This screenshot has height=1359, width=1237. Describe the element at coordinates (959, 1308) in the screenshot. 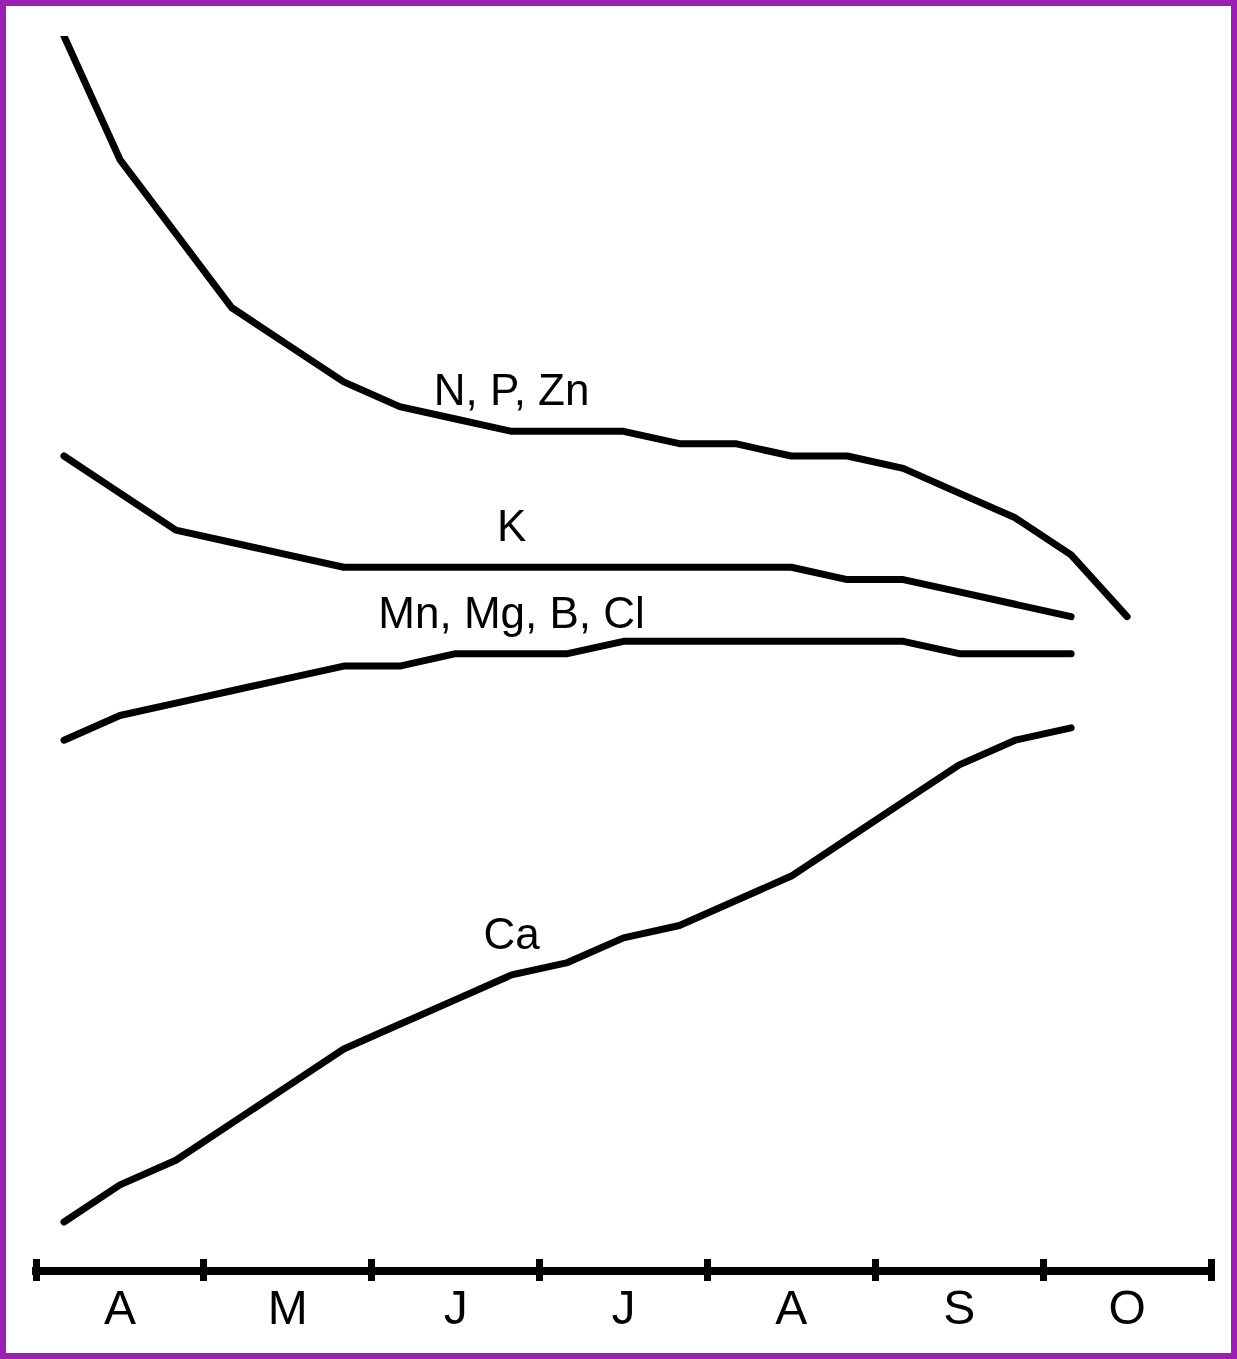

I see `x-tick-label: S` at that location.